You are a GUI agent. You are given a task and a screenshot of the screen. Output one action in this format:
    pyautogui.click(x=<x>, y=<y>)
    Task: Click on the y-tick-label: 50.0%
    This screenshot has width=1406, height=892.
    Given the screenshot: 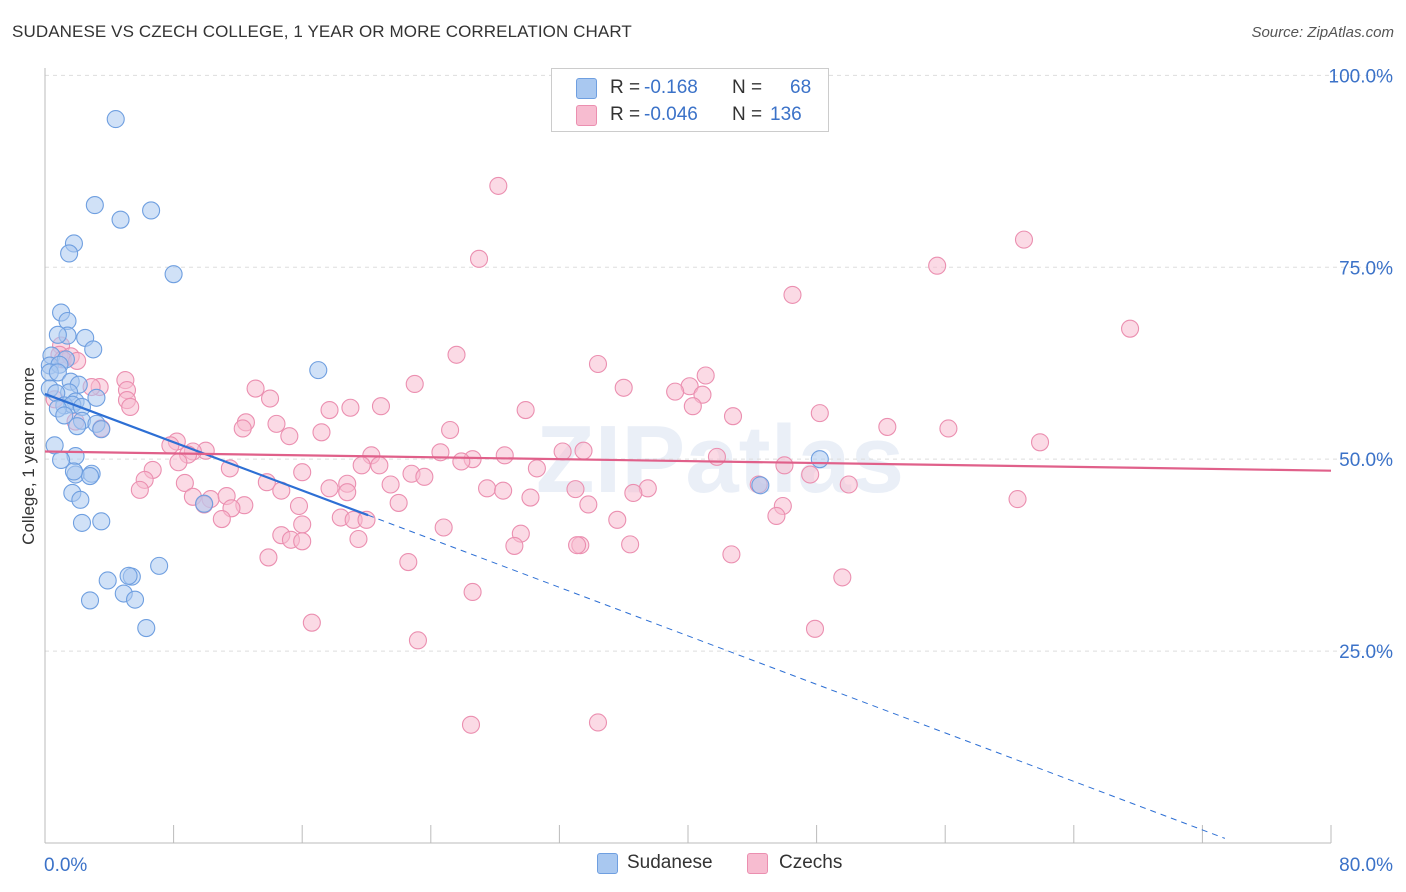 What is the action you would take?
    pyautogui.click(x=1366, y=460)
    